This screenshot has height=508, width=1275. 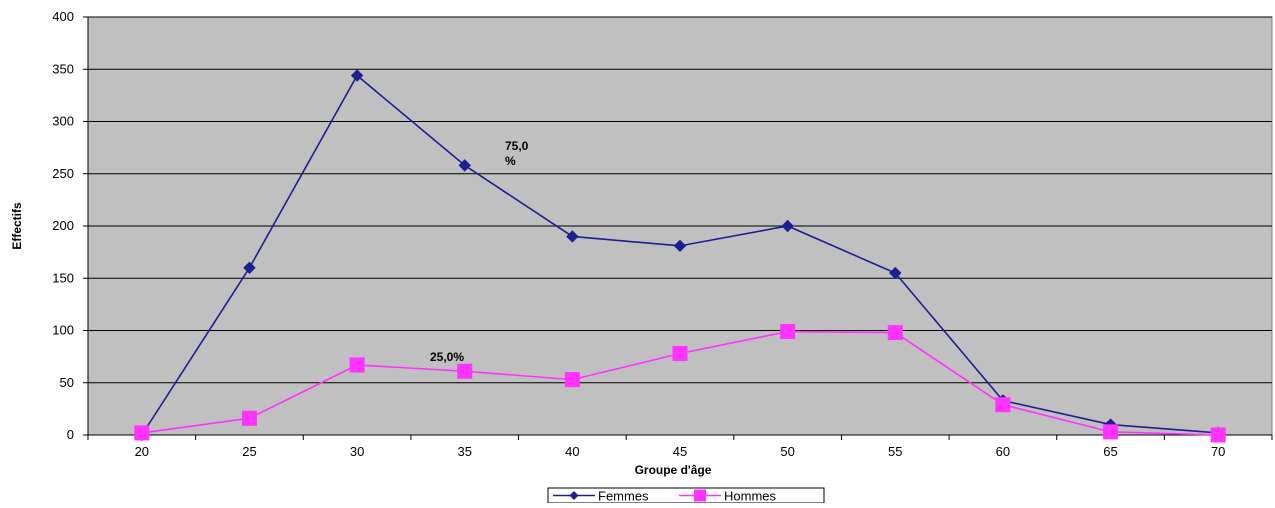 I want to click on x-tick-label: 25, so click(x=249, y=451).